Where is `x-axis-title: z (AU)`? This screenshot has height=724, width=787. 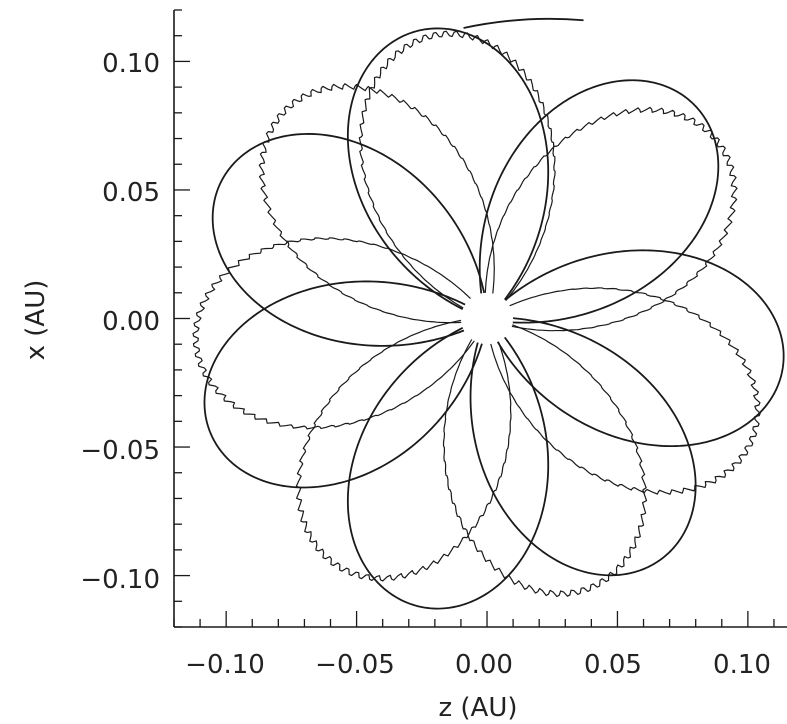 x-axis-title: z (AU) is located at coordinates (477, 708).